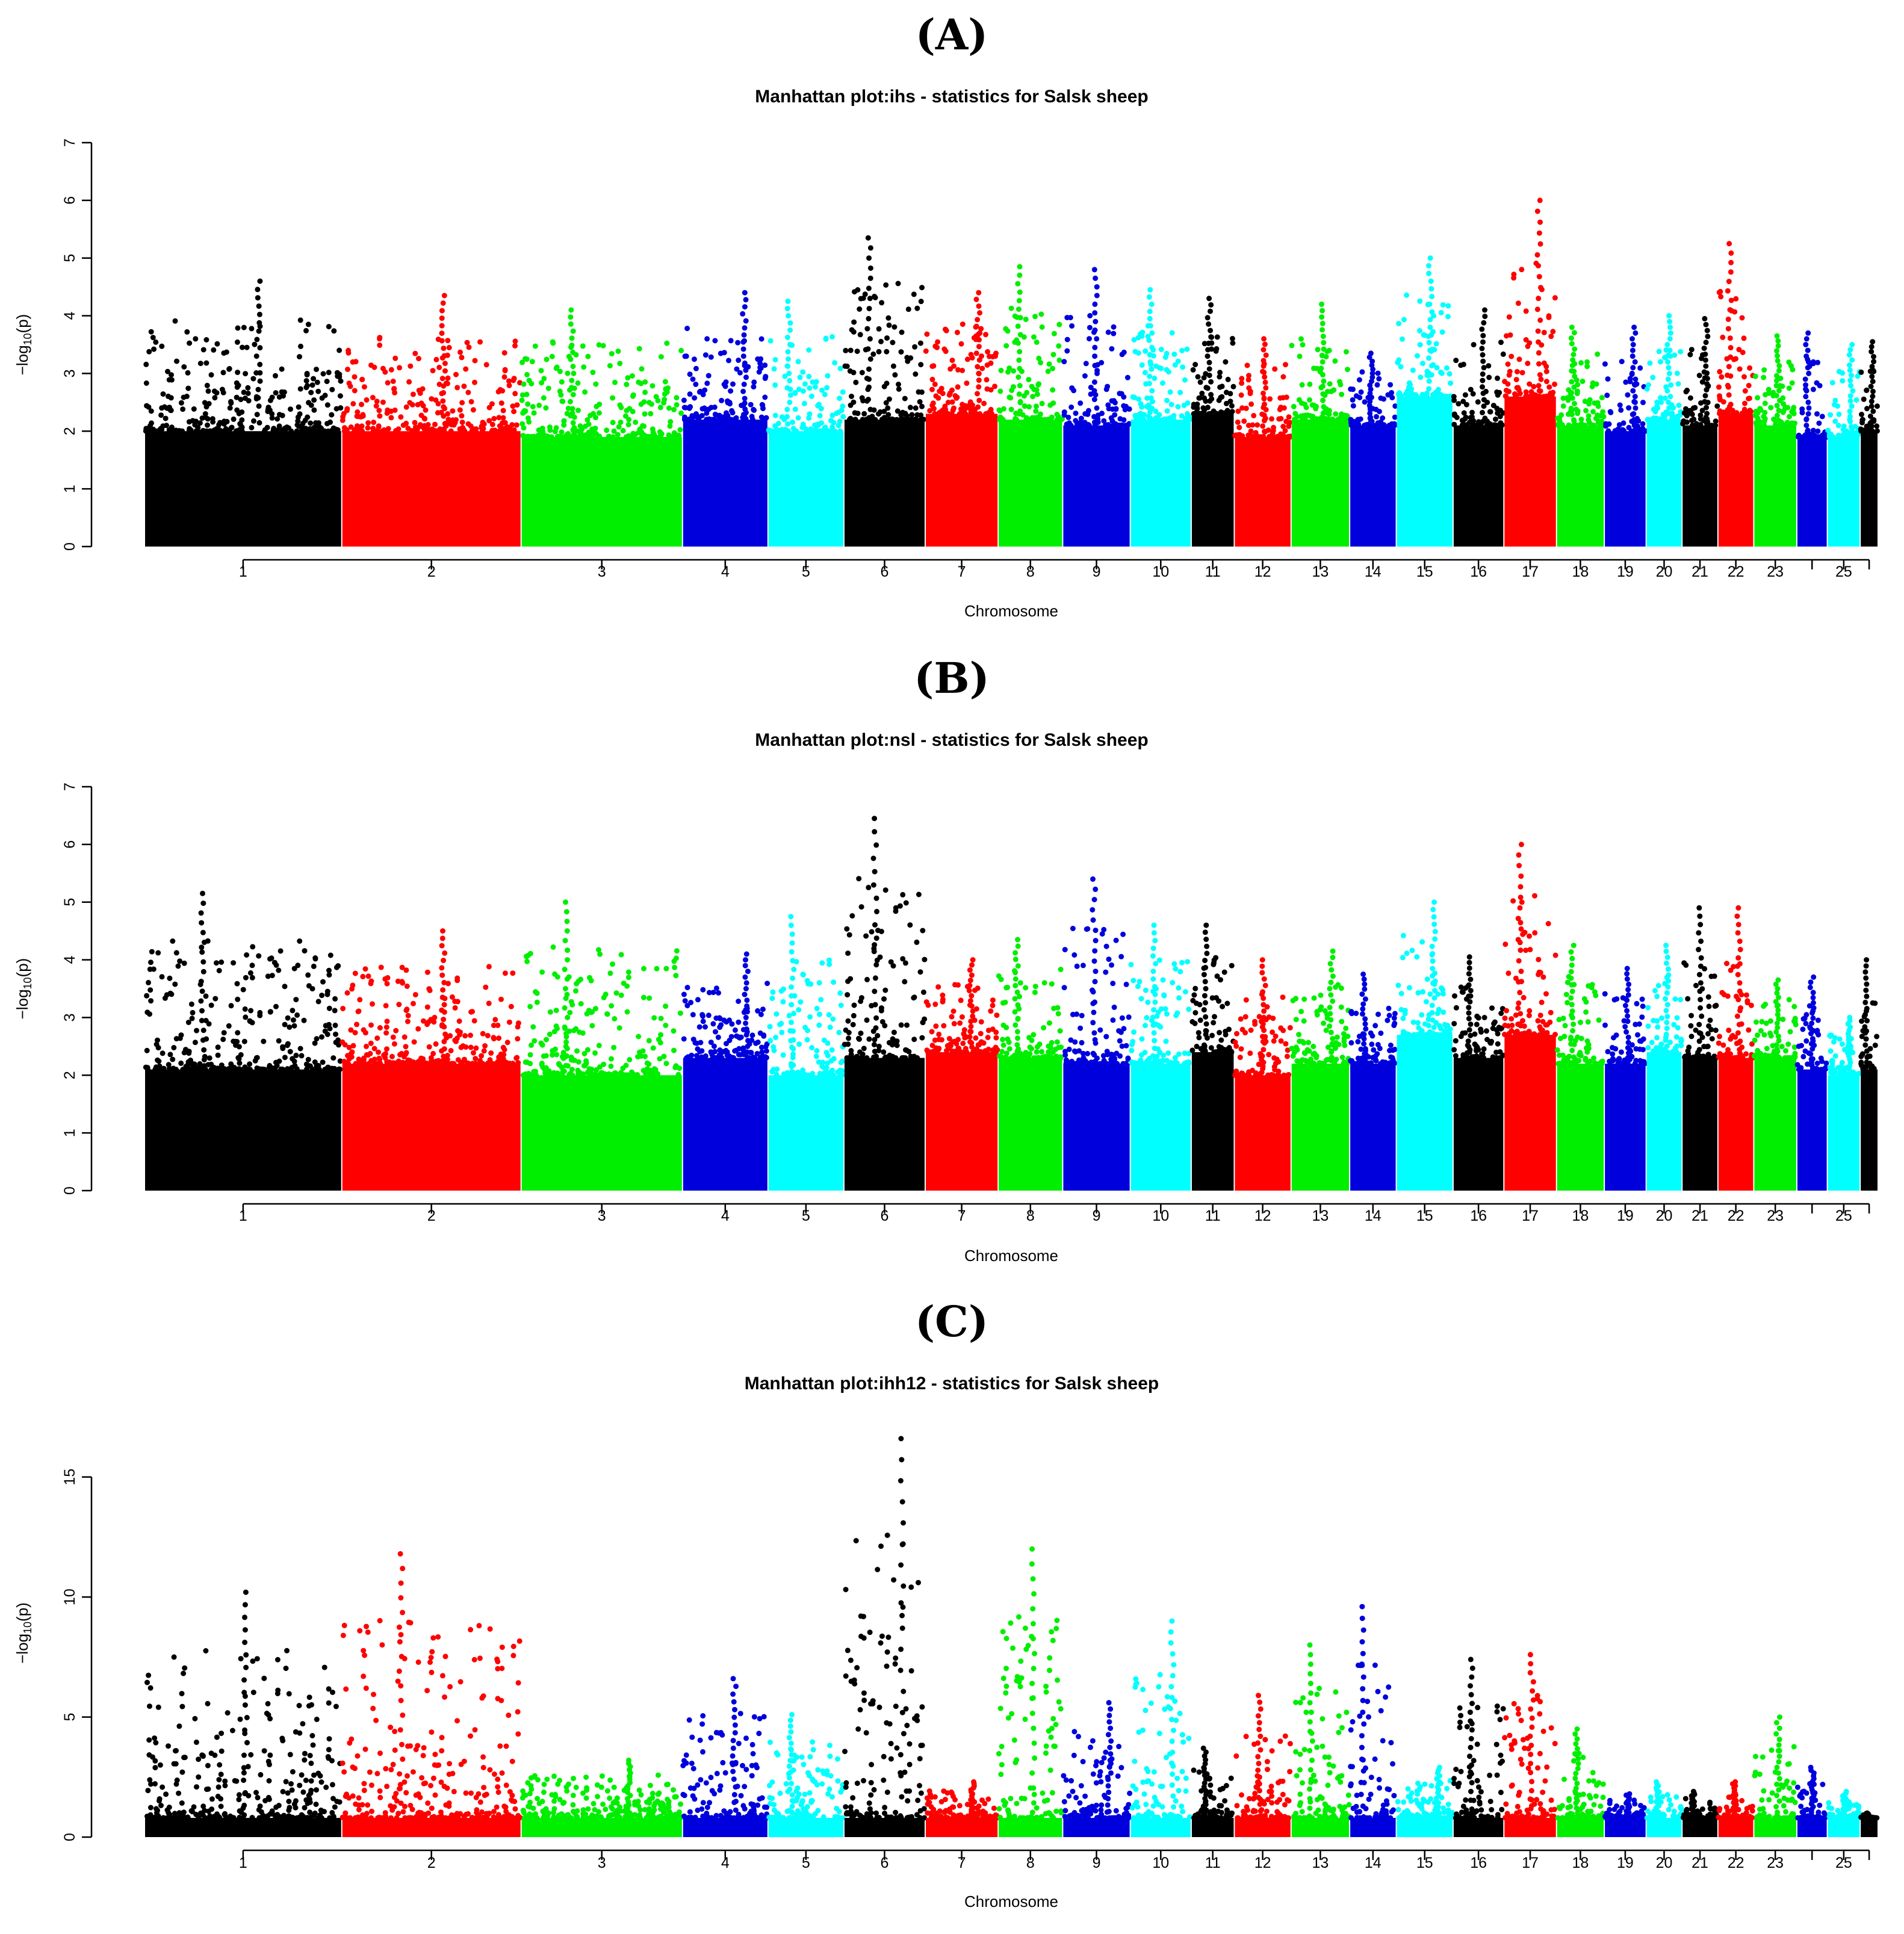  I want to click on x-tick-label: 21, so click(1700, 571).